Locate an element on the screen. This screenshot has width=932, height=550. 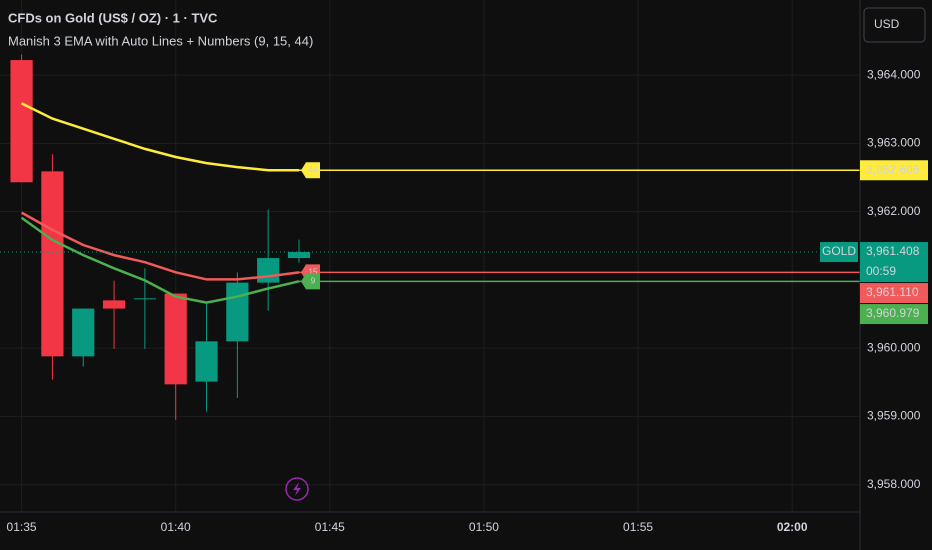
x-tick-label: 01:50 is located at coordinates (484, 527).